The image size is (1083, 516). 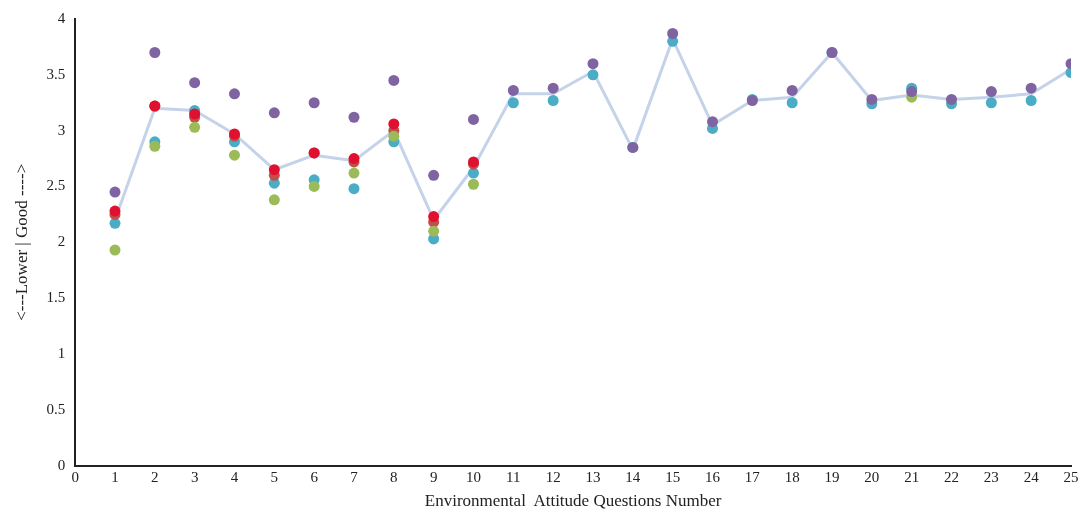 I want to click on x-tick-label: 16, so click(x=712, y=476).